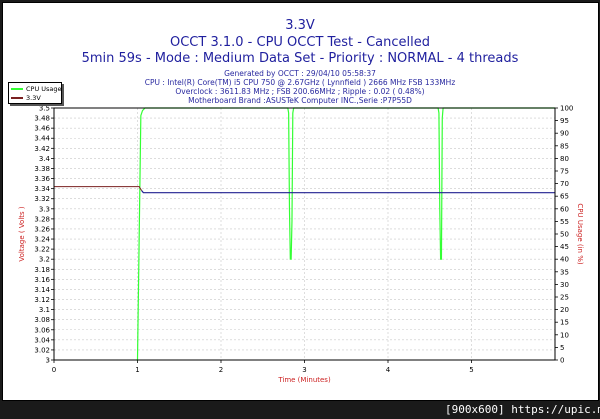 This screenshot has height=419, width=600. What do you see at coordinates (564, 235) in the screenshot?
I see `y2-tick-label: 50` at bounding box center [564, 235].